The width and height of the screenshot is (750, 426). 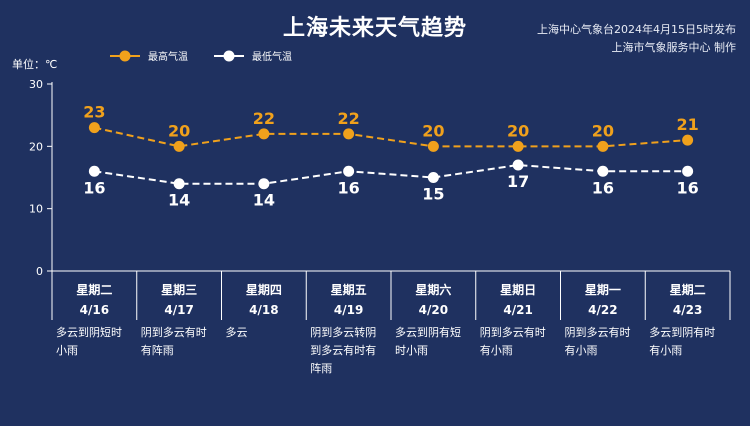 What do you see at coordinates (168, 56) in the screenshot?
I see `legend-label-high: 最高气温` at bounding box center [168, 56].